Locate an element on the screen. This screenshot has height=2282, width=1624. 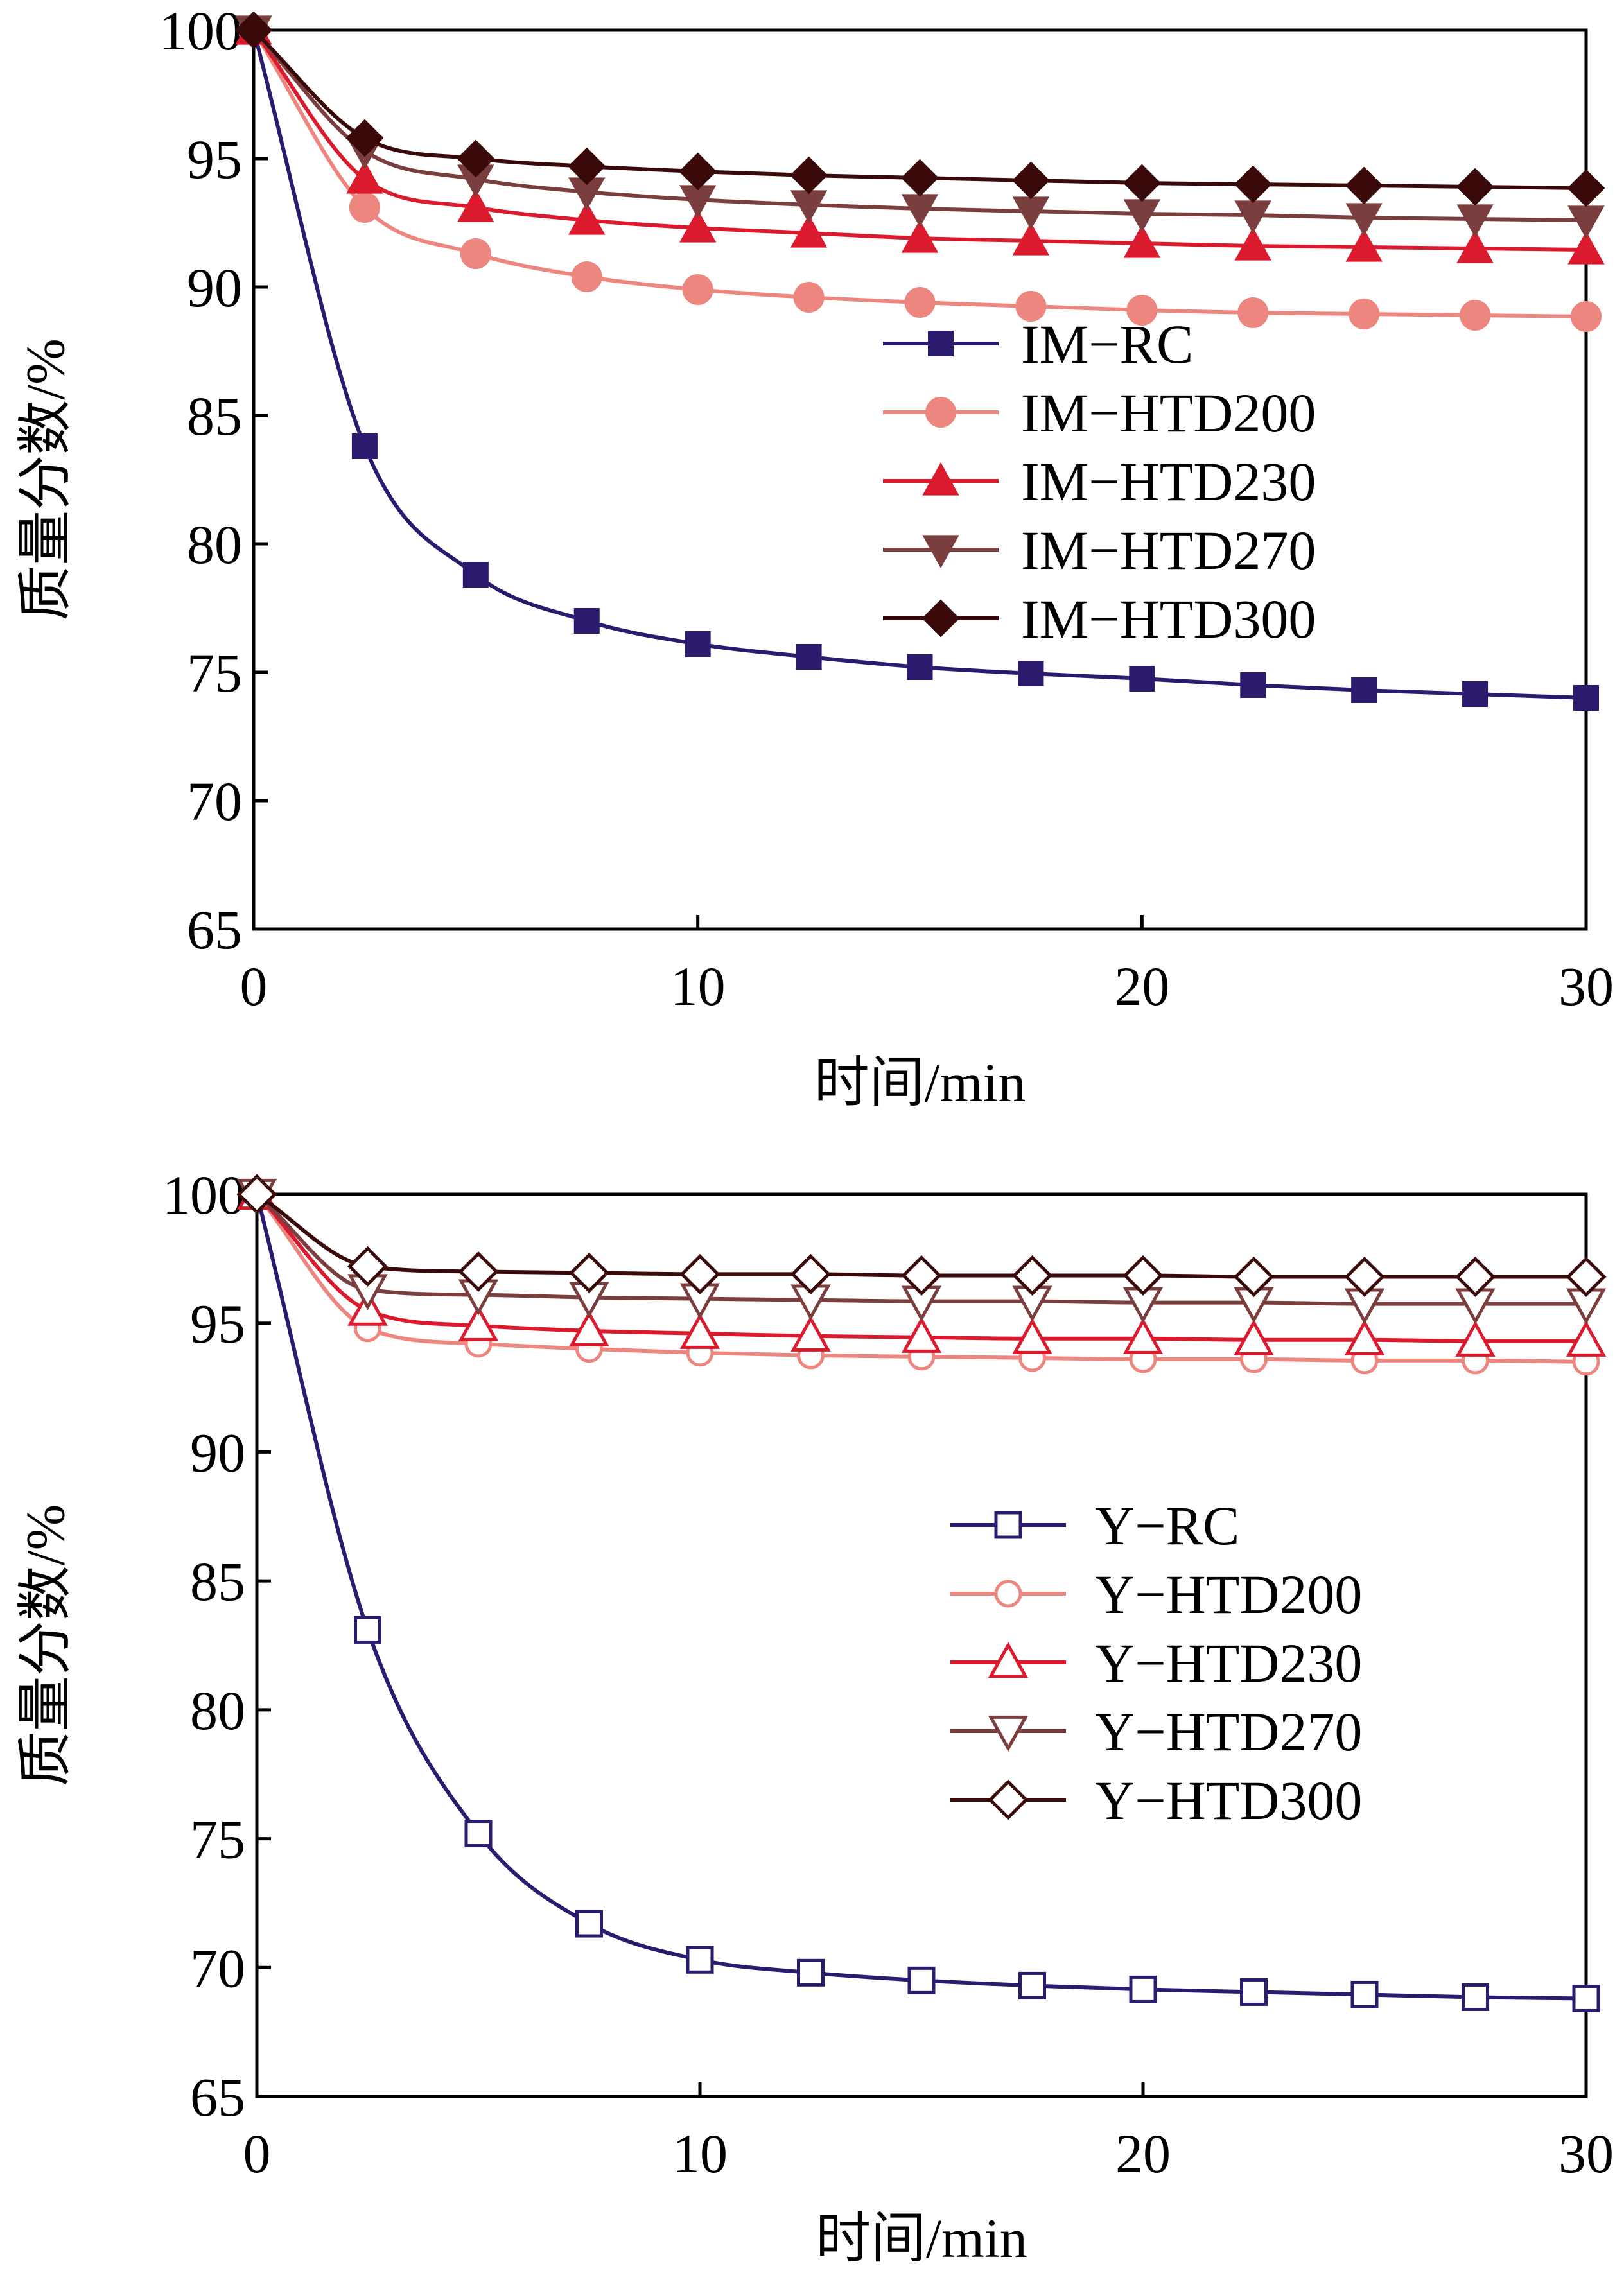
legend-label: IM−HTD270 is located at coordinates (1168, 550).